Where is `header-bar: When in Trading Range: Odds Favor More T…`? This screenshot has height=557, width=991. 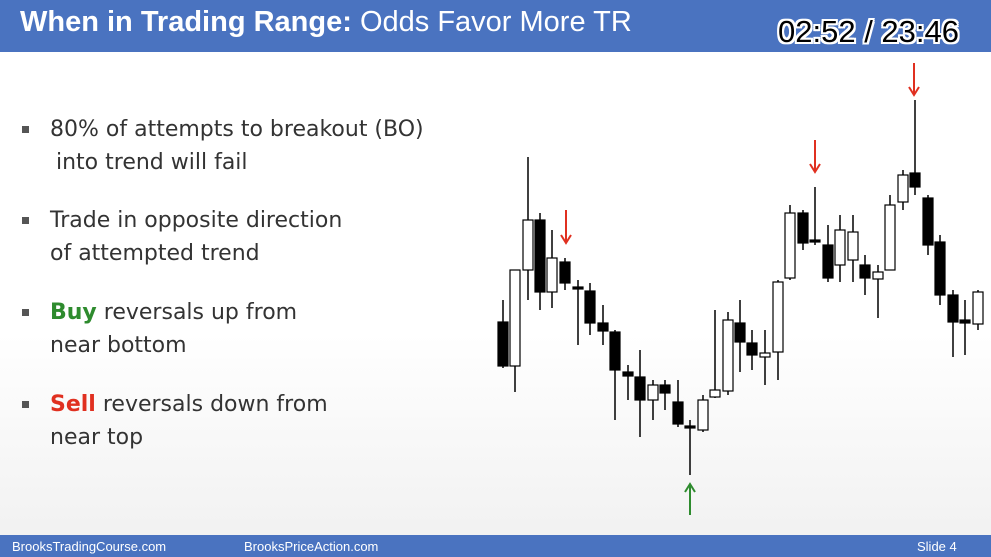 header-bar: When in Trading Range: Odds Favor More T… is located at coordinates (495, 26).